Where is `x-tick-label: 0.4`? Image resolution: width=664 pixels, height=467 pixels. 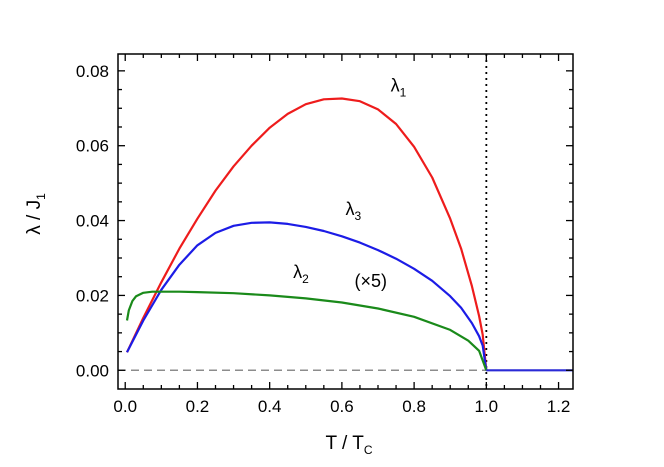 x-tick-label: 0.4 is located at coordinates (270, 406).